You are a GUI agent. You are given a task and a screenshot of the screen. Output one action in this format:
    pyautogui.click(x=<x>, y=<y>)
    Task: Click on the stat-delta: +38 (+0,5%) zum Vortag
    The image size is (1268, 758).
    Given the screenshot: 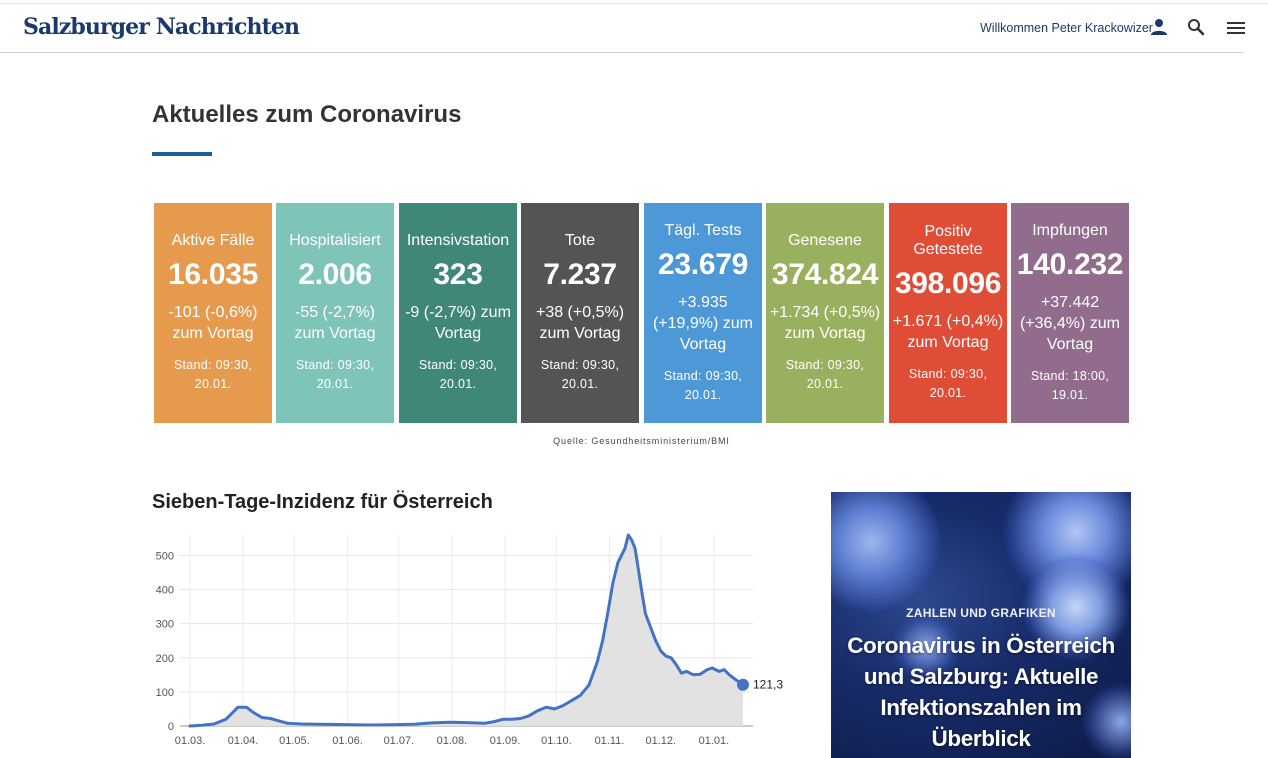 What is the action you would take?
    pyautogui.click(x=580, y=323)
    